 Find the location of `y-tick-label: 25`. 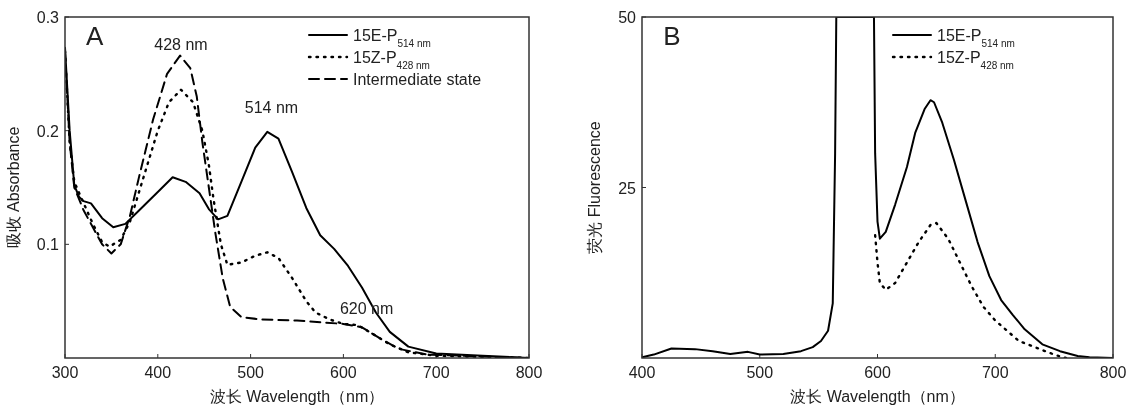

y-tick-label: 25 is located at coordinates (627, 188).